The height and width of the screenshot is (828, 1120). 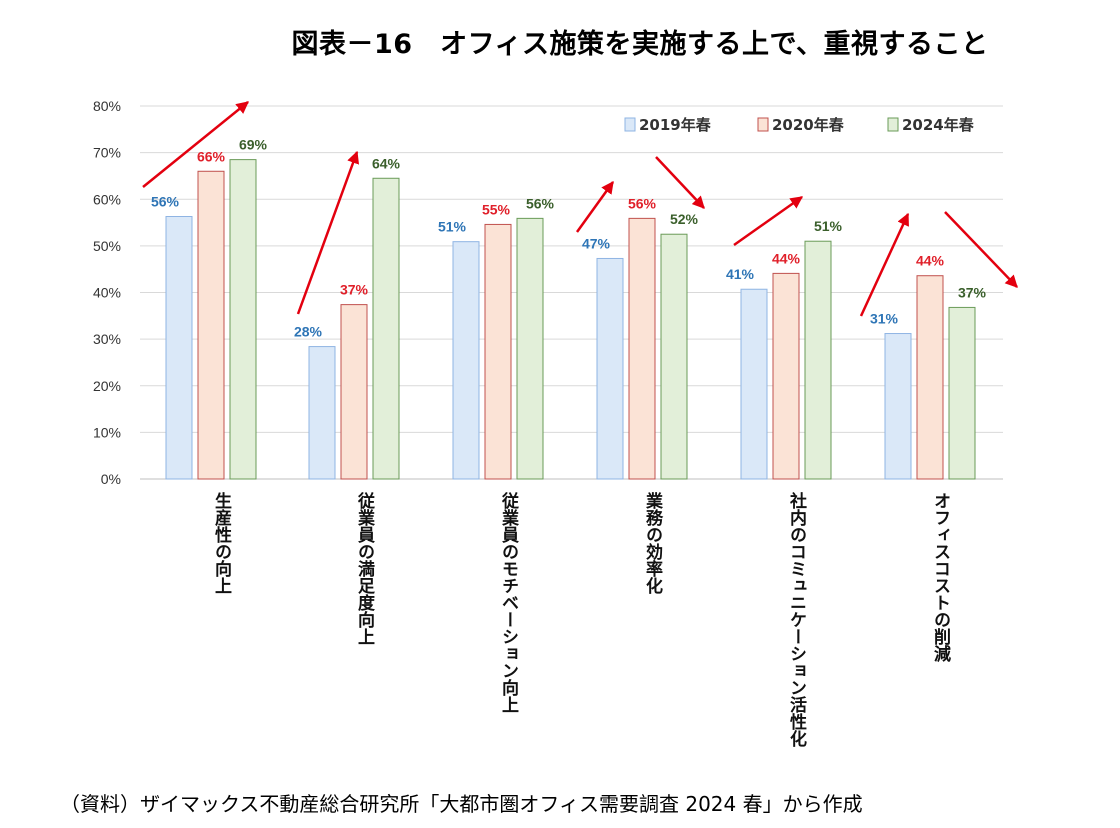 I want to click on data-label: 41%, so click(x=740, y=274).